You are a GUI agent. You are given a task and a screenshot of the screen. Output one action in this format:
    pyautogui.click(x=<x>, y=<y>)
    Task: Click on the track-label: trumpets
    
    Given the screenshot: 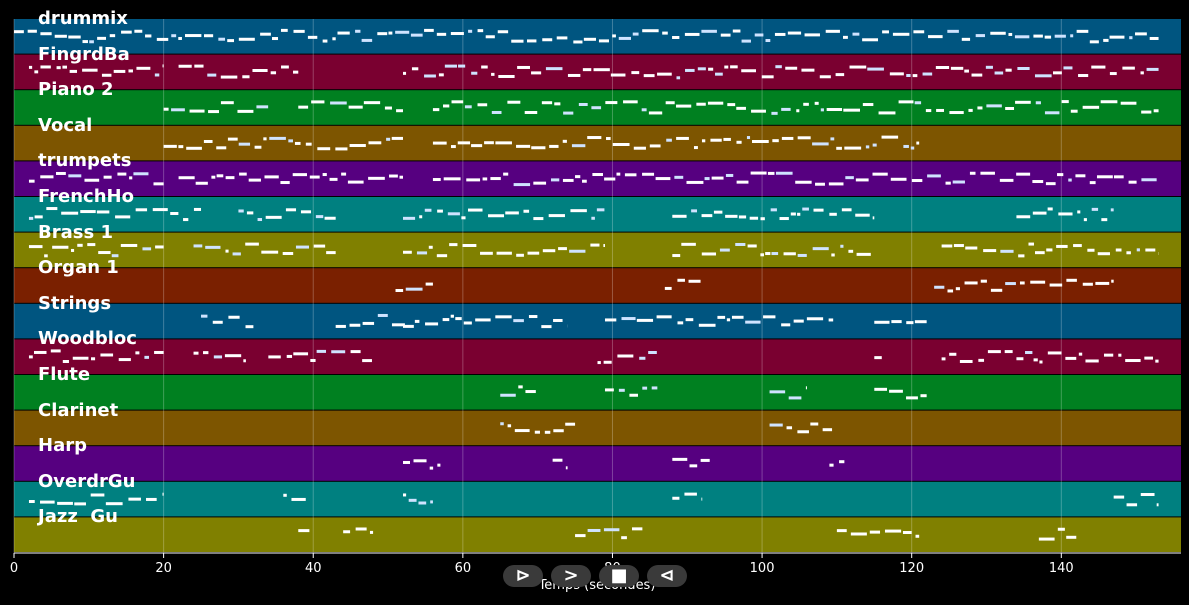 What is the action you would take?
    pyautogui.click(x=85, y=161)
    